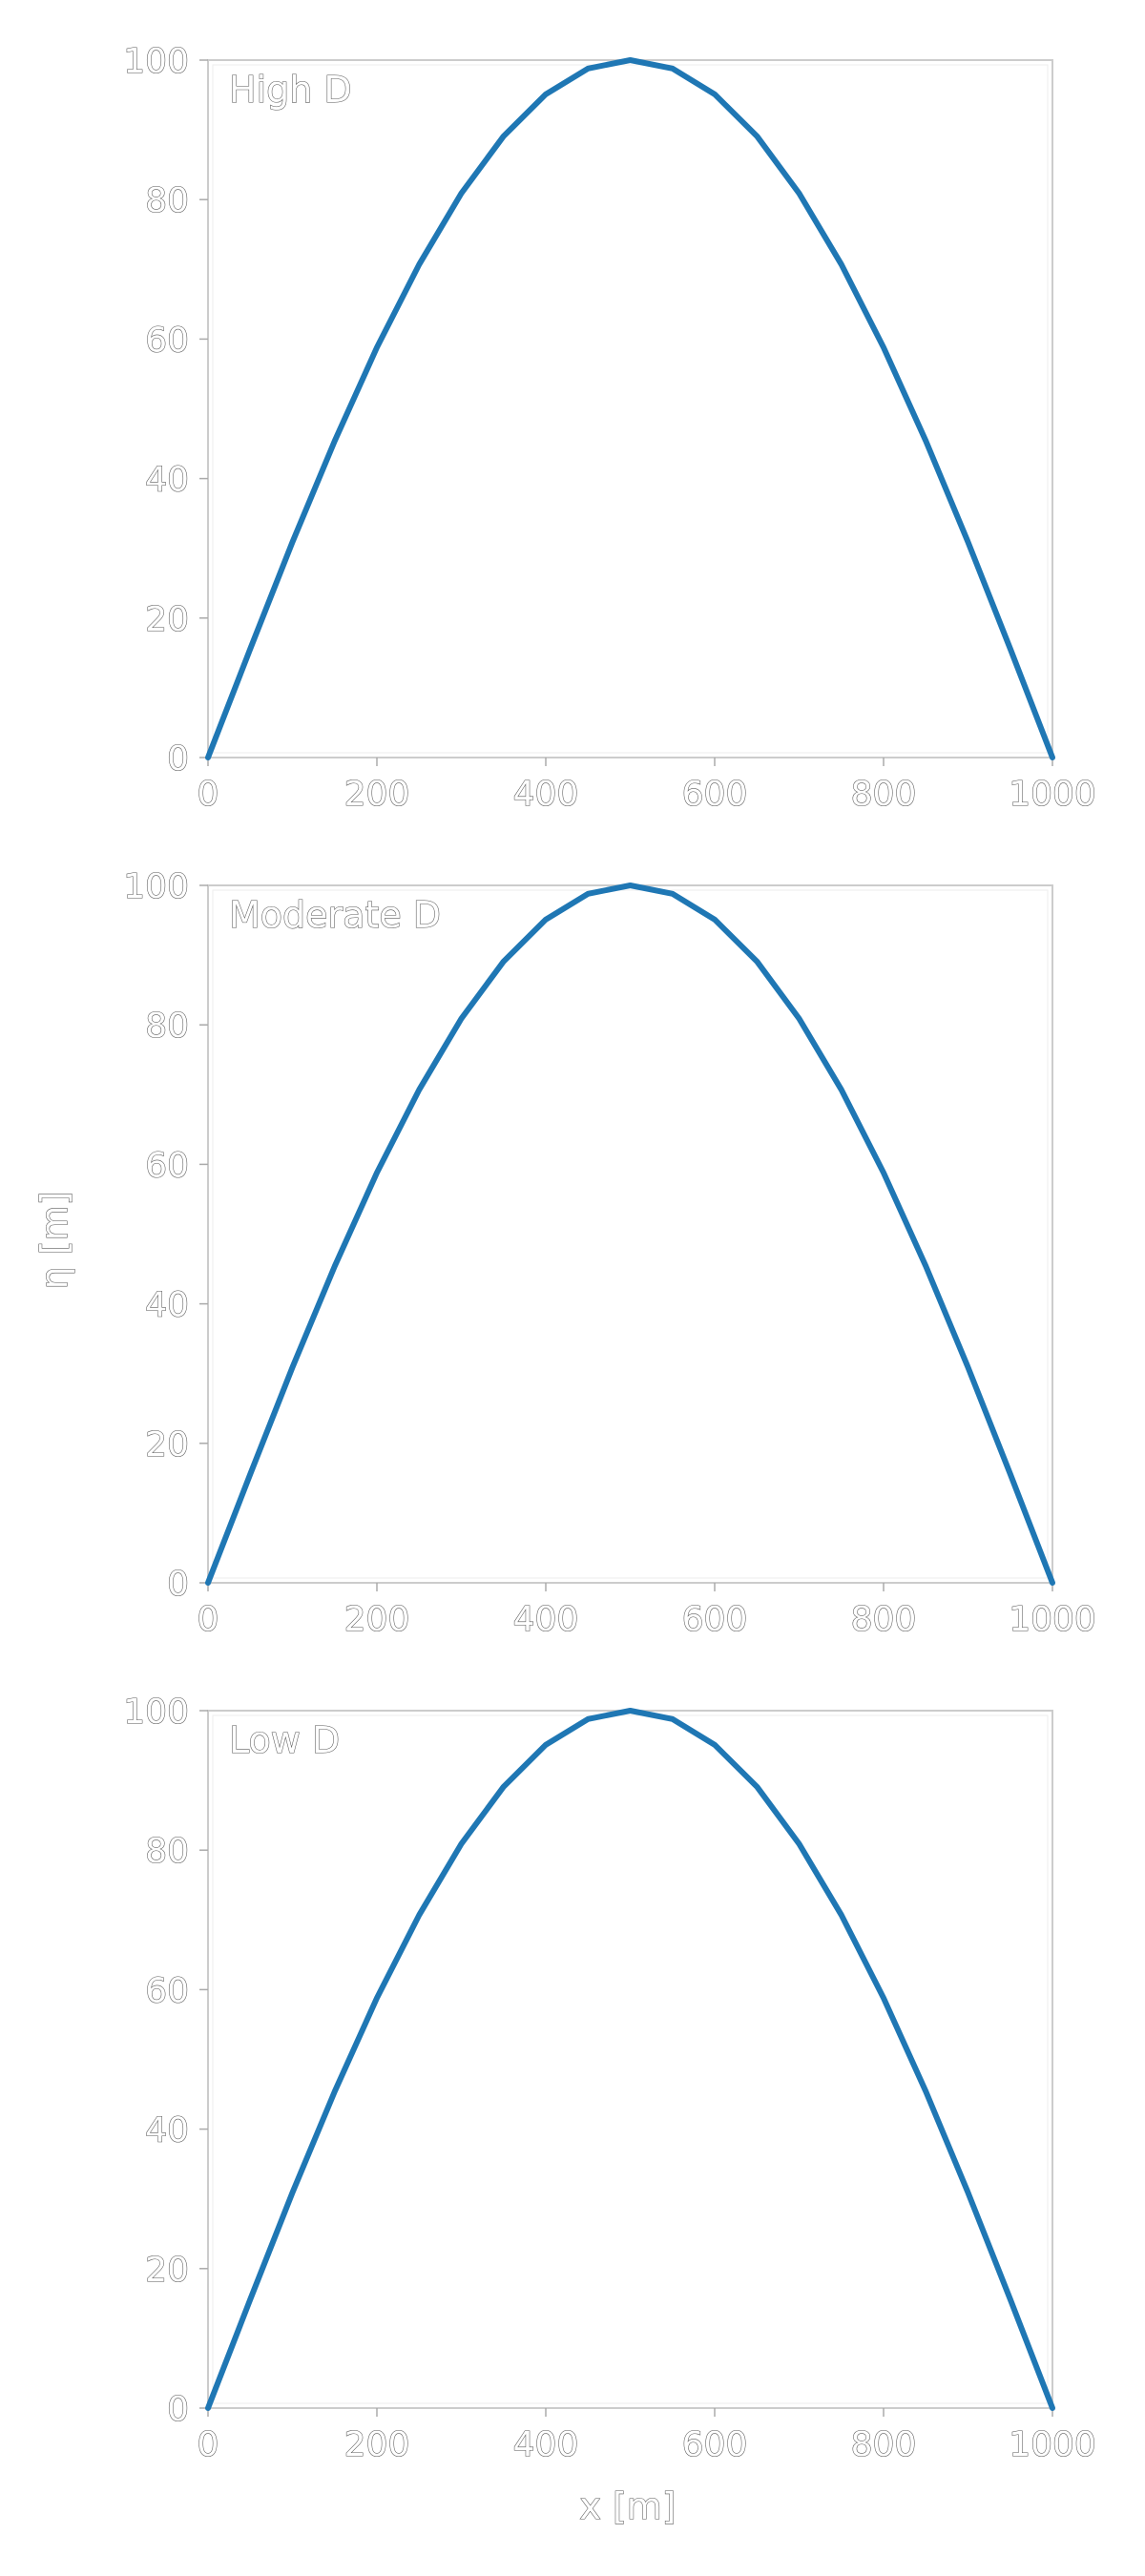 The width and height of the screenshot is (1145, 2576). I want to click on panel-label: Low D, so click(284, 1740).